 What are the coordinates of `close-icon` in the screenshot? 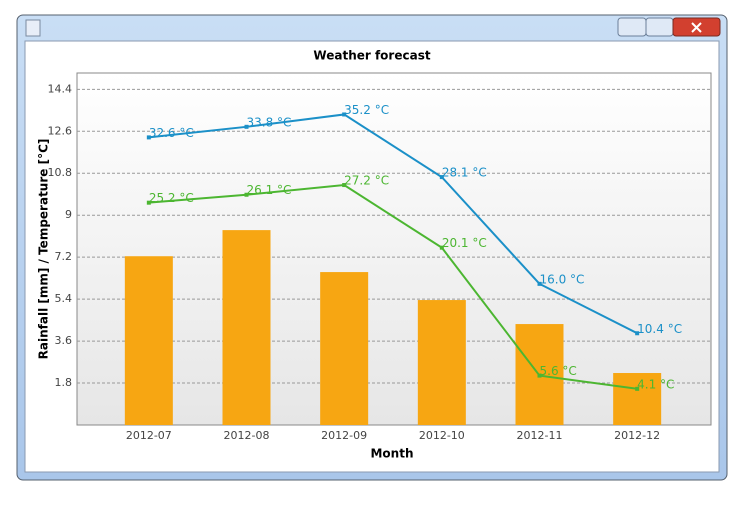 It's located at (696, 27).